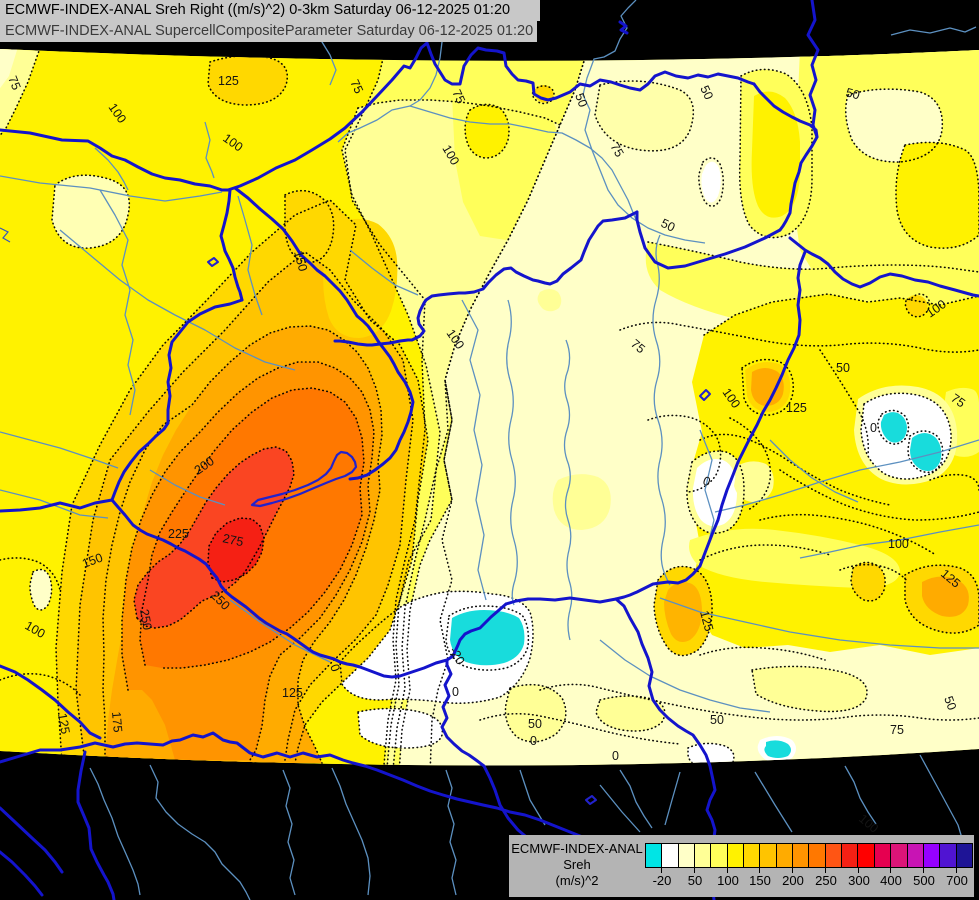 The height and width of the screenshot is (900, 979). I want to click on svg-text: 250, so click(145, 619).